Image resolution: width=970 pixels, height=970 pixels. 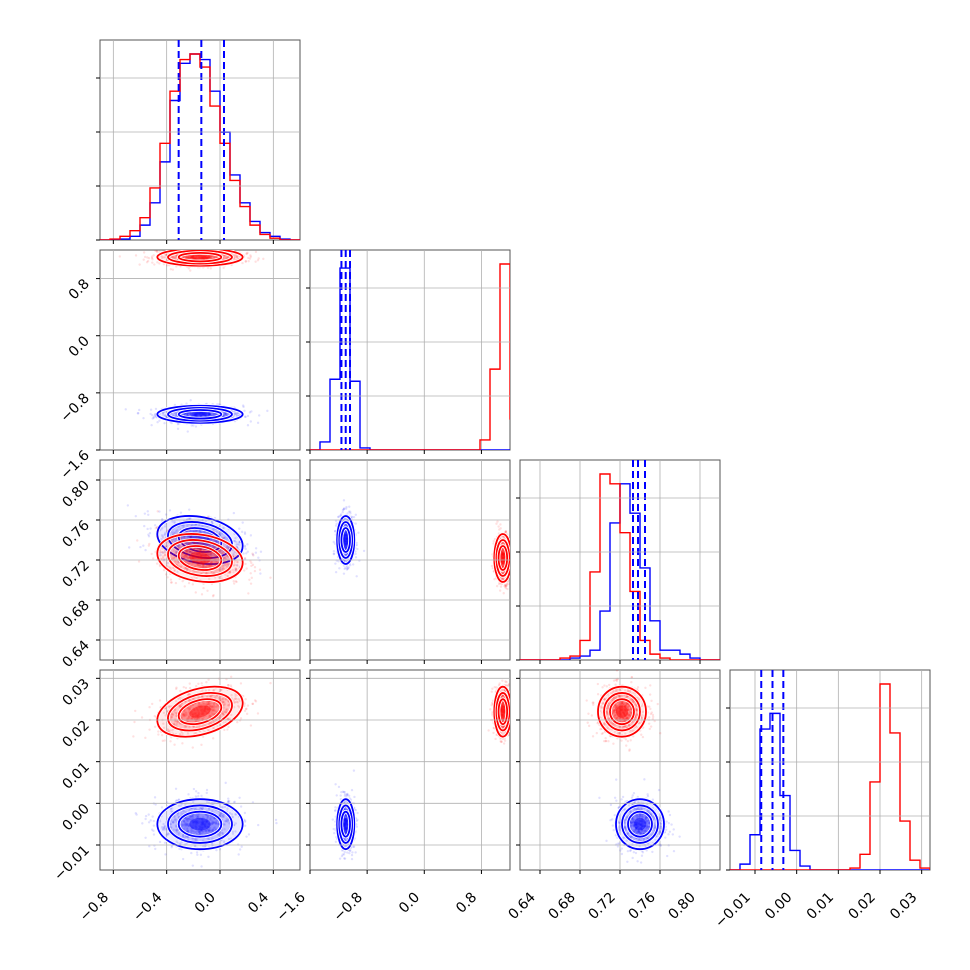 I want to click on density-fill-red, so click(x=502, y=558).